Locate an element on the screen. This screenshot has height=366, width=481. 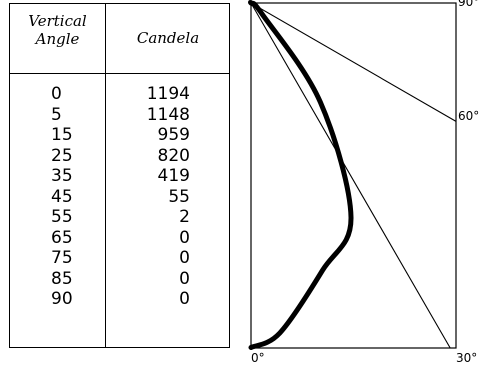
candela-cell: 55 is located at coordinates (179, 196).